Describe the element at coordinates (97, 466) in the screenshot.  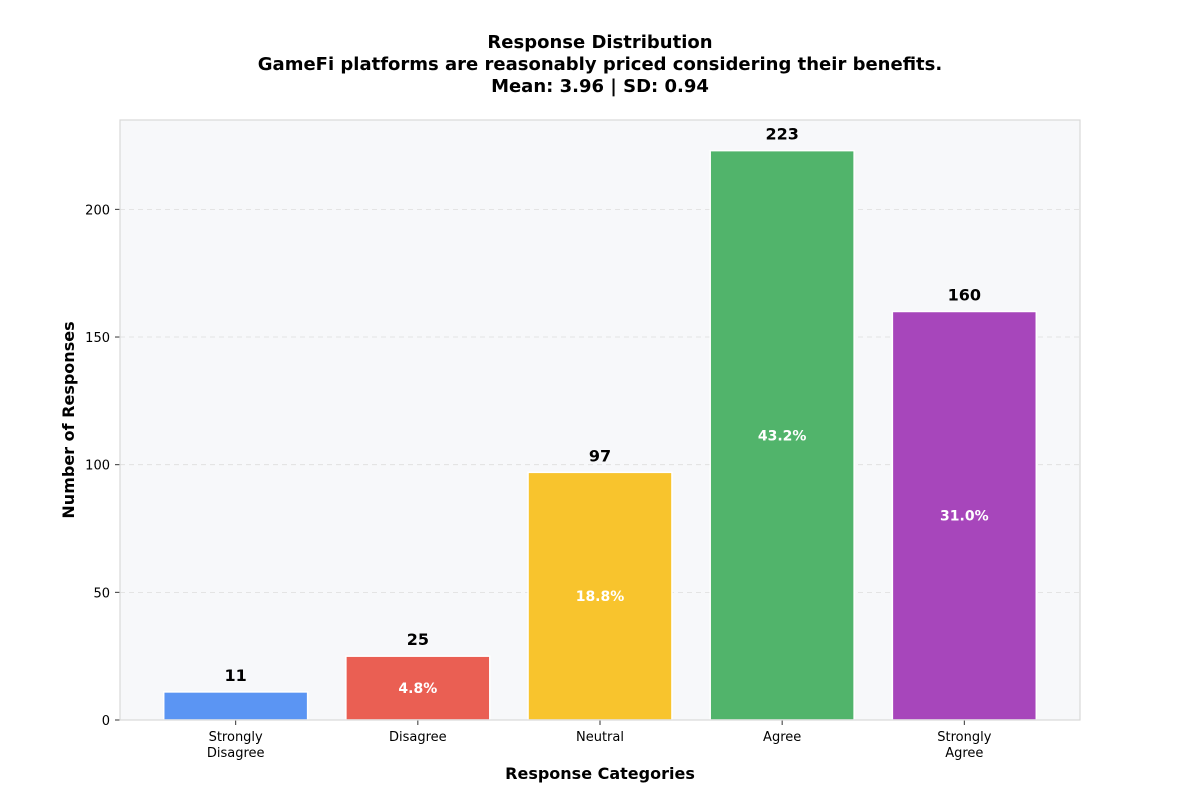
I see `y-tick-label: 100` at that location.